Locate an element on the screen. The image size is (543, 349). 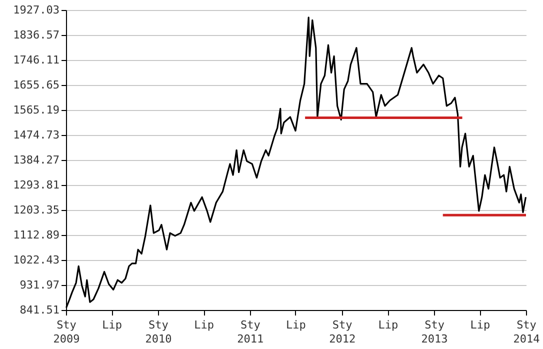
y-tick-label: 1655.65 is located at coordinates (36, 85).